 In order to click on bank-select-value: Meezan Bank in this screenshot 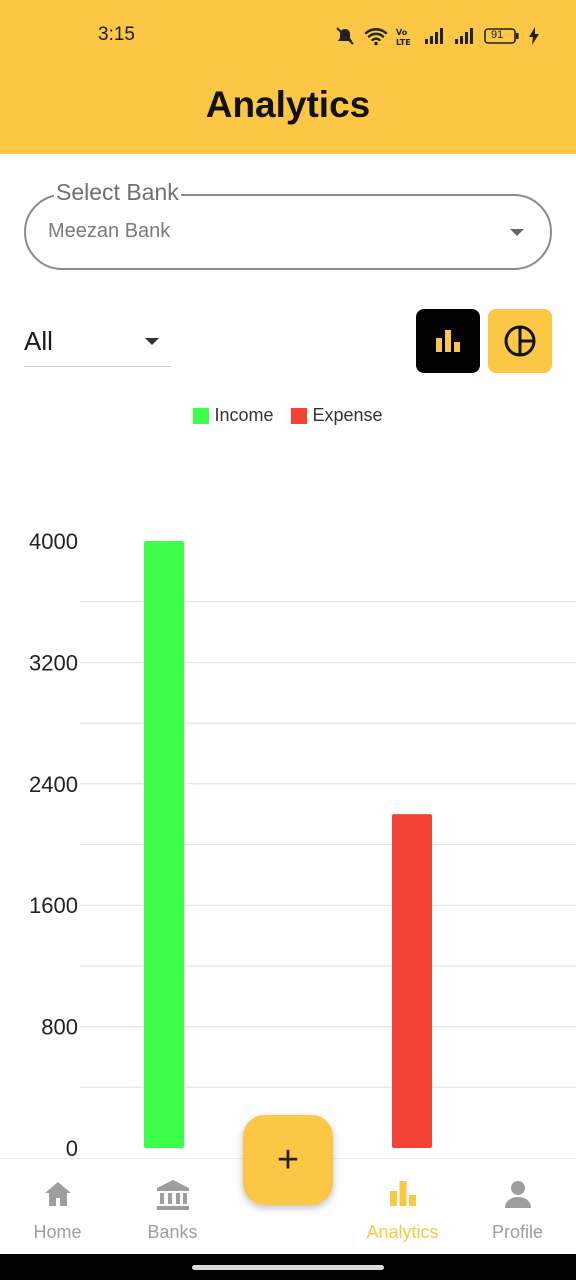, I will do `click(109, 231)`.